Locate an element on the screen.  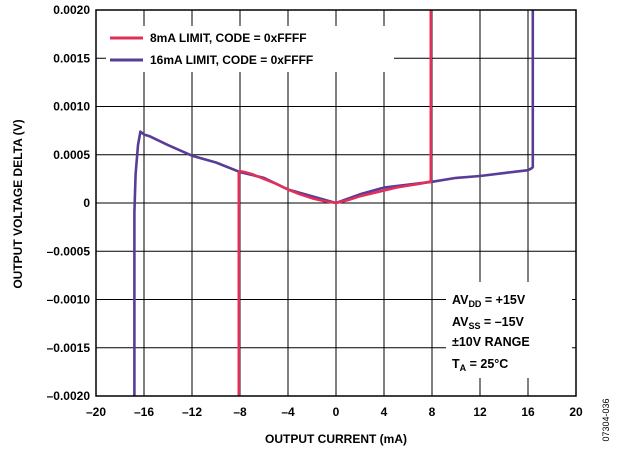
legend-label-8ma: 8mA LIMIT, CODE = 0xFFFF is located at coordinates (228, 38).